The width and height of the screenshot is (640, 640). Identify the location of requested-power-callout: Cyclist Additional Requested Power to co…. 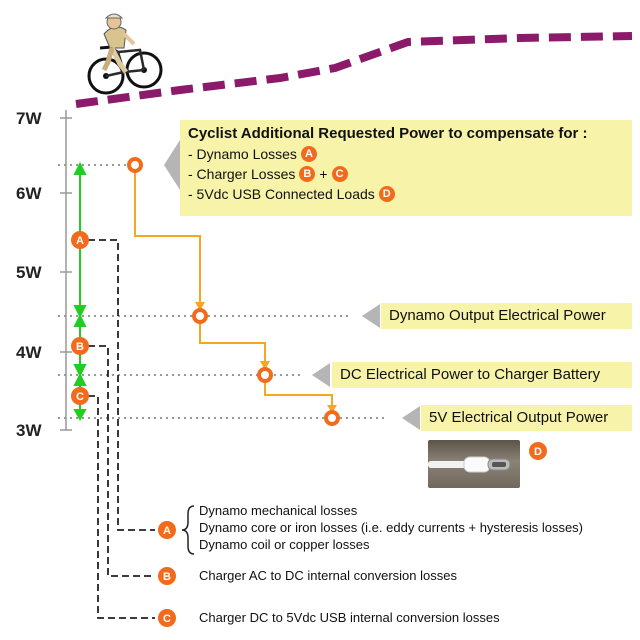
(406, 168).